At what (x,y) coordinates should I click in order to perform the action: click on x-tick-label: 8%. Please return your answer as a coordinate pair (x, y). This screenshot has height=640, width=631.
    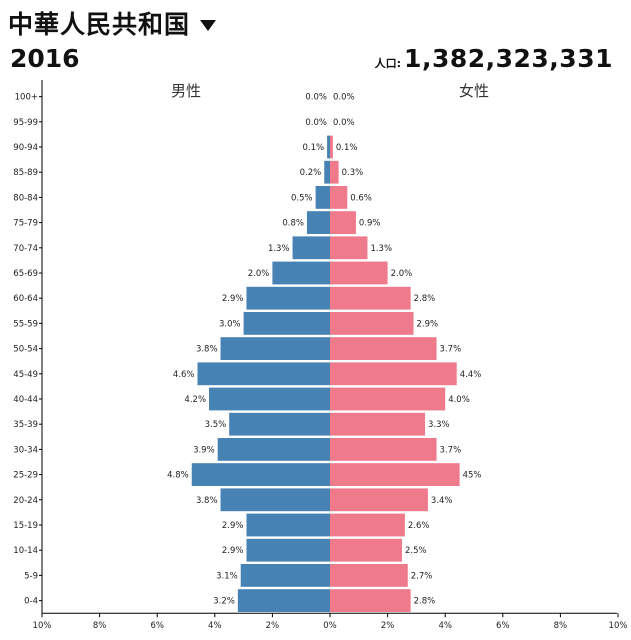
    Looking at the image, I should click on (100, 626).